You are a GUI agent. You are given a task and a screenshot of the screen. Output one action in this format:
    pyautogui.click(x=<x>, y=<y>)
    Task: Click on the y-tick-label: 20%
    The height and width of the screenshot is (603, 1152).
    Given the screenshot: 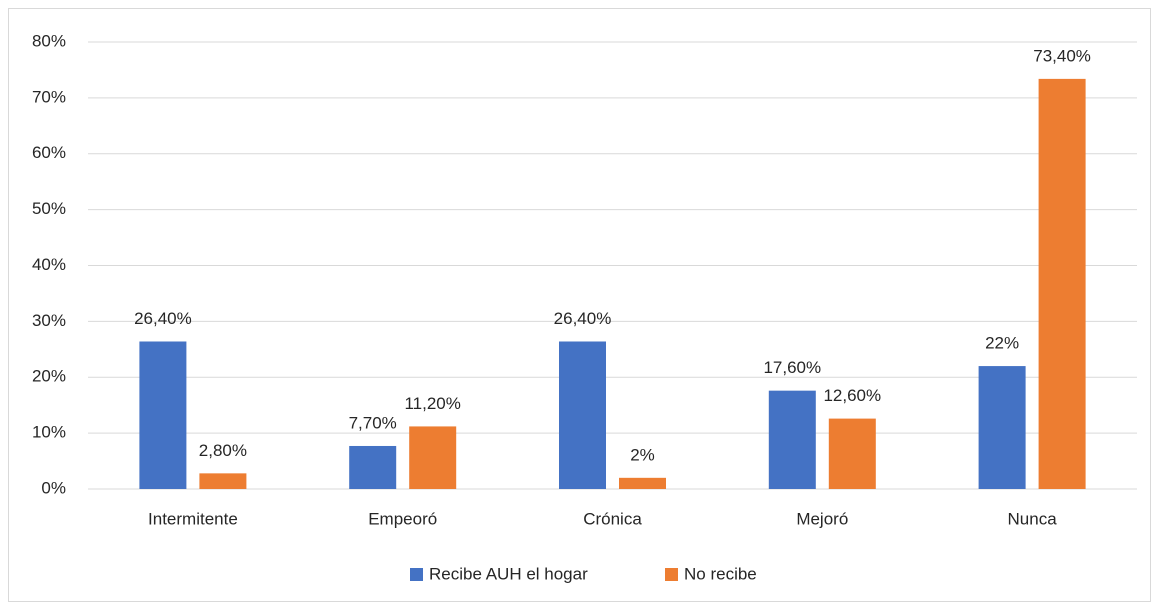 What is the action you would take?
    pyautogui.click(x=49, y=376)
    